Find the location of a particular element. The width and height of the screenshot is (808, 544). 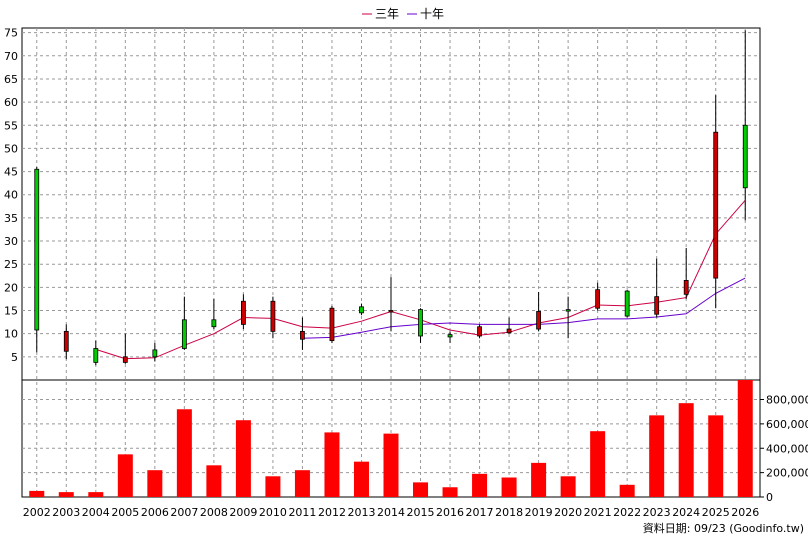

year-tick-label: 2025 is located at coordinates (716, 512).